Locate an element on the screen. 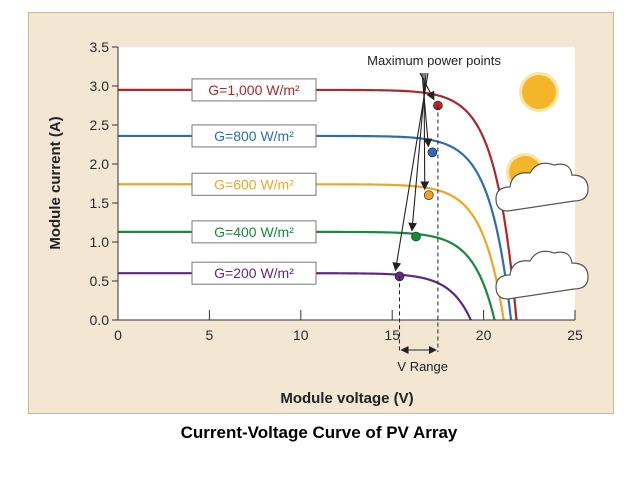 This screenshot has height=479, width=638. mpp-annotation-label: Maximum power points is located at coordinates (434, 60).